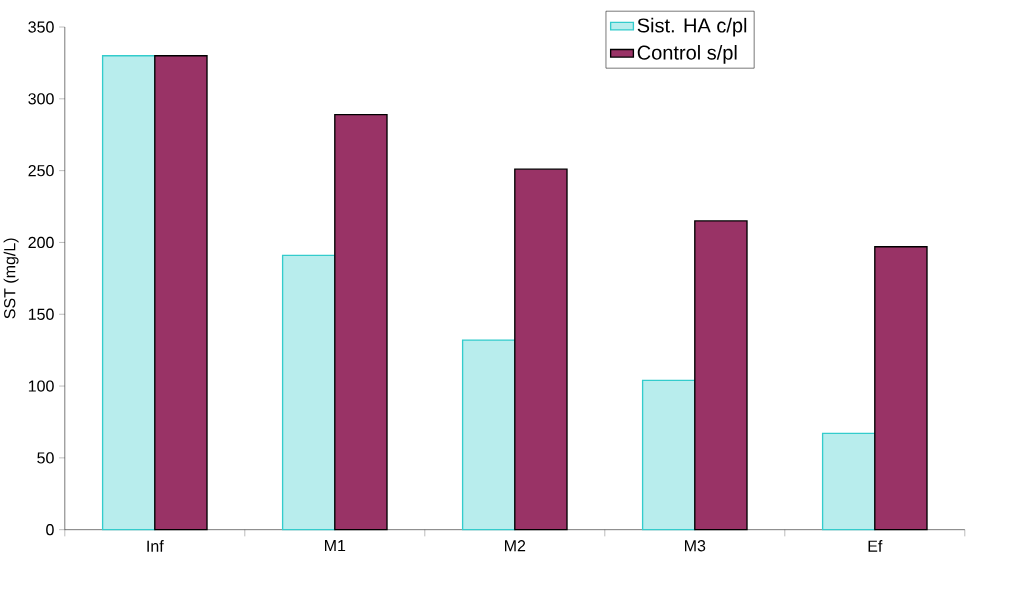  What do you see at coordinates (50, 530) in the screenshot?
I see `y-tick-label: 0` at bounding box center [50, 530].